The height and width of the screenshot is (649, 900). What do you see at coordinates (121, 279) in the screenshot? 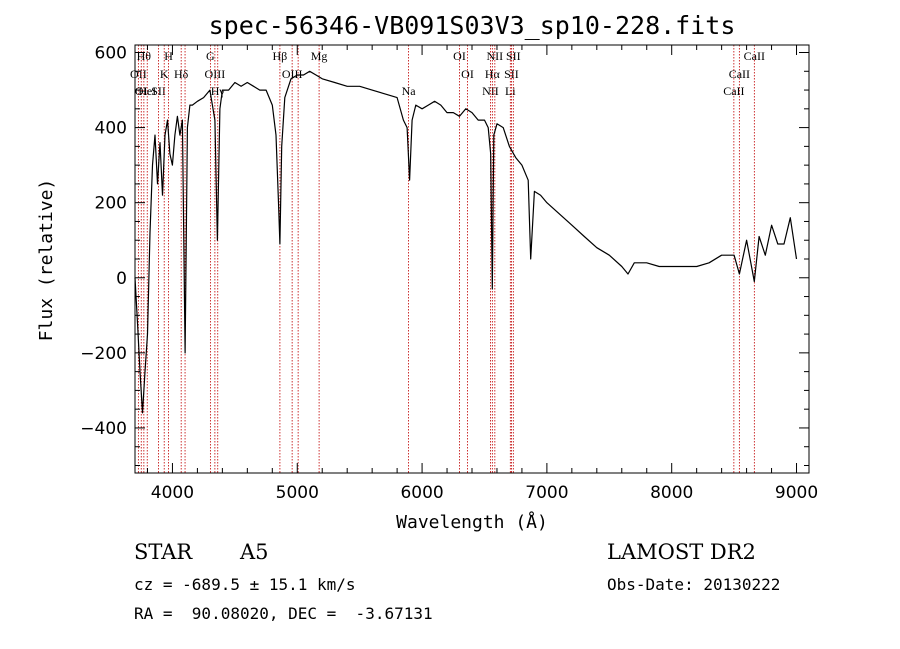
I see `y-tick-label-2: 0` at bounding box center [121, 279].